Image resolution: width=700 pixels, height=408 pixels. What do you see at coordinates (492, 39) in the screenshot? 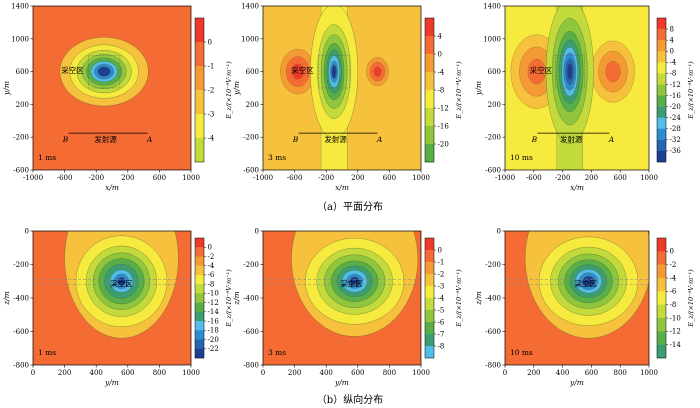
I see `y-tick-label: 1000` at bounding box center [492, 39].